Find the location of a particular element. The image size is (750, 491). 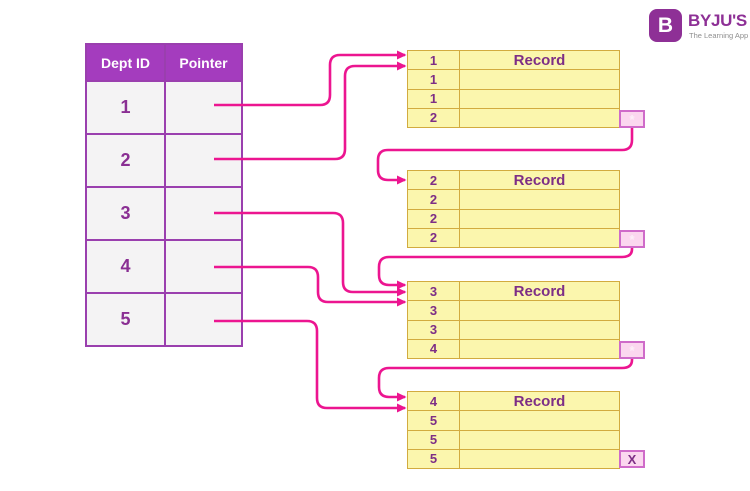

header-pointer: Pointer is located at coordinates (203, 62).